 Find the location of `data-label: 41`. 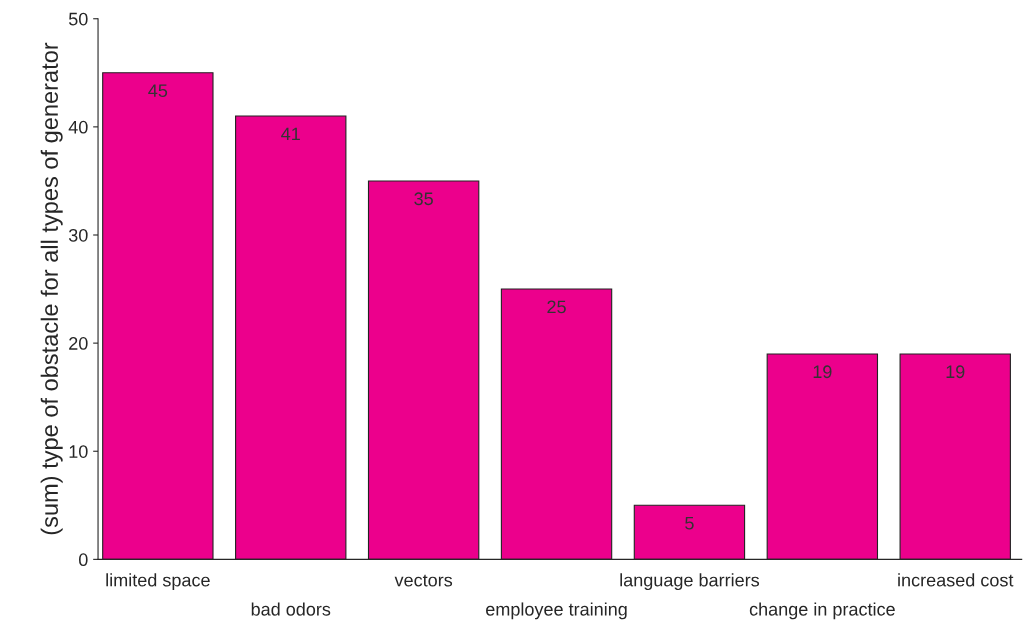

data-label: 41 is located at coordinates (290, 134).